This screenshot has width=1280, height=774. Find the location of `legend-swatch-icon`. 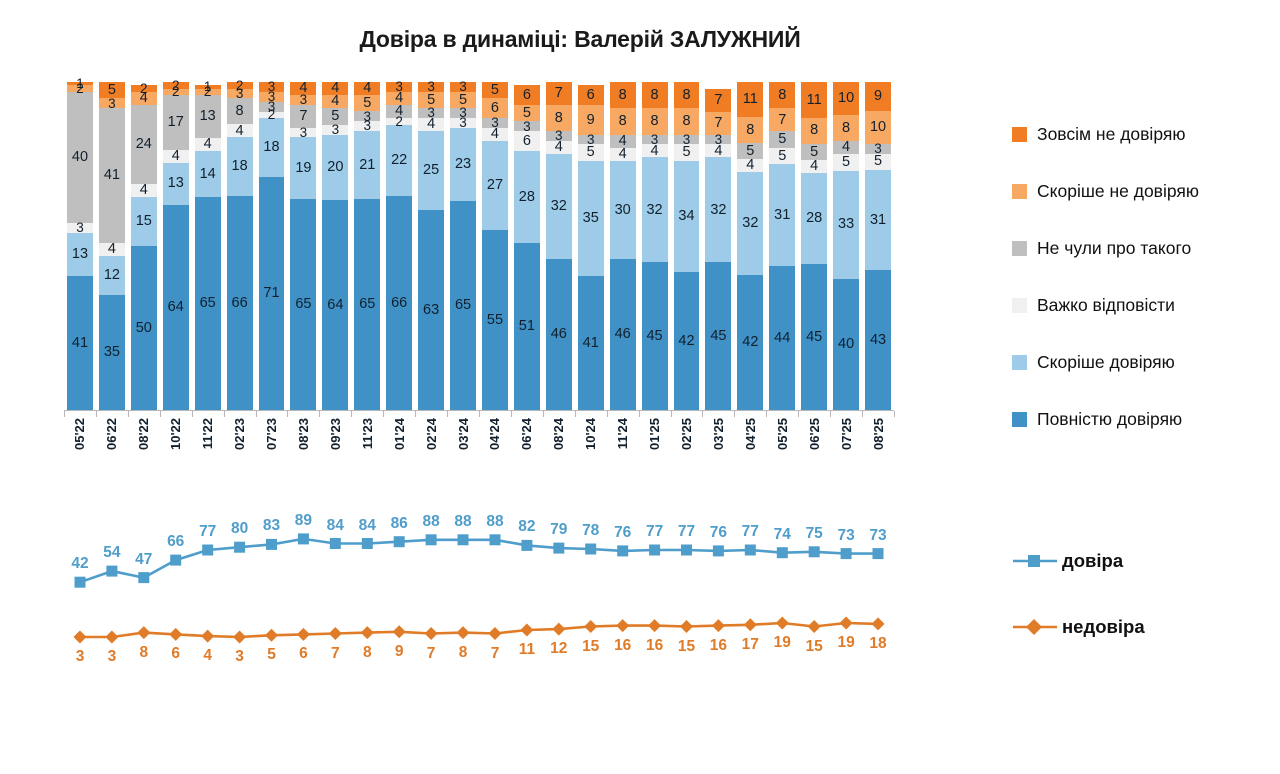

legend-swatch-icon is located at coordinates (1019, 362).